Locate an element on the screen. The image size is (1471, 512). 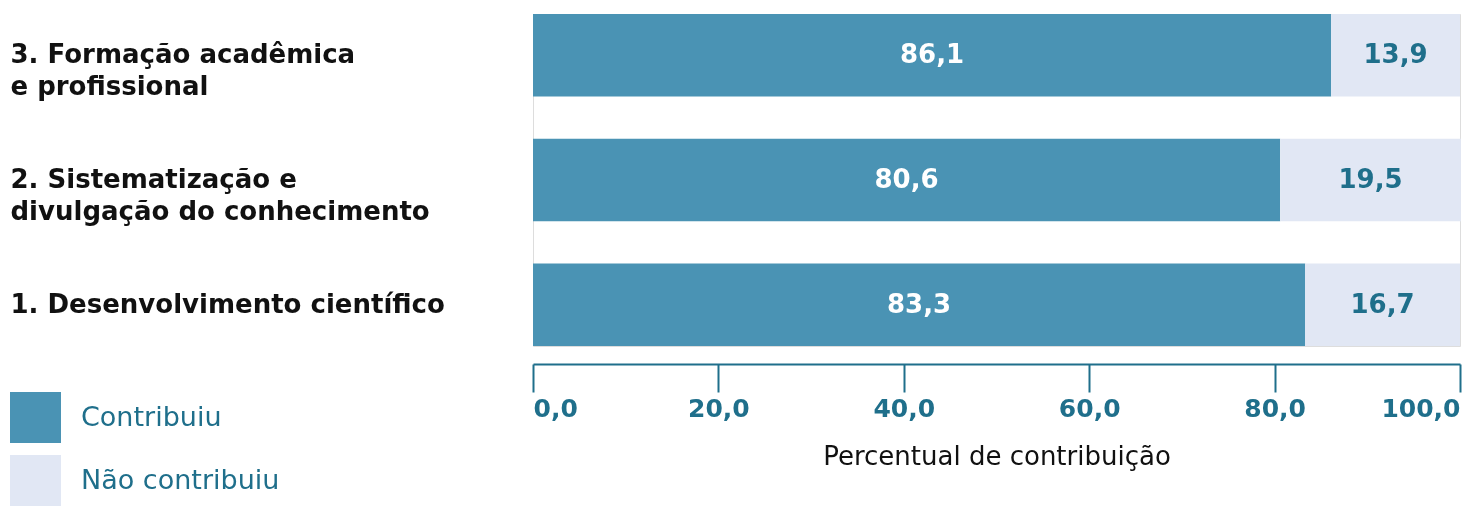
legend-label: Não contribuiu is located at coordinates (180, 479).